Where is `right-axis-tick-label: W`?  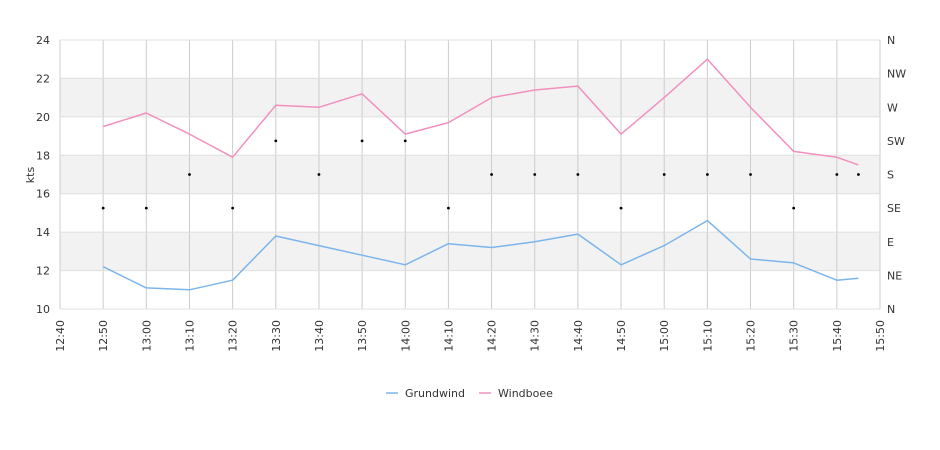
right-axis-tick-label: W is located at coordinates (892, 107).